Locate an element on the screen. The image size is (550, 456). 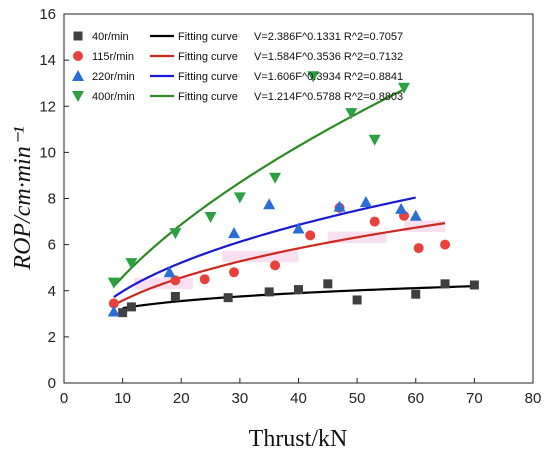
legend-fit-equation: V=2.386F^0.1331 R^2=0.7057 is located at coordinates (328, 37).